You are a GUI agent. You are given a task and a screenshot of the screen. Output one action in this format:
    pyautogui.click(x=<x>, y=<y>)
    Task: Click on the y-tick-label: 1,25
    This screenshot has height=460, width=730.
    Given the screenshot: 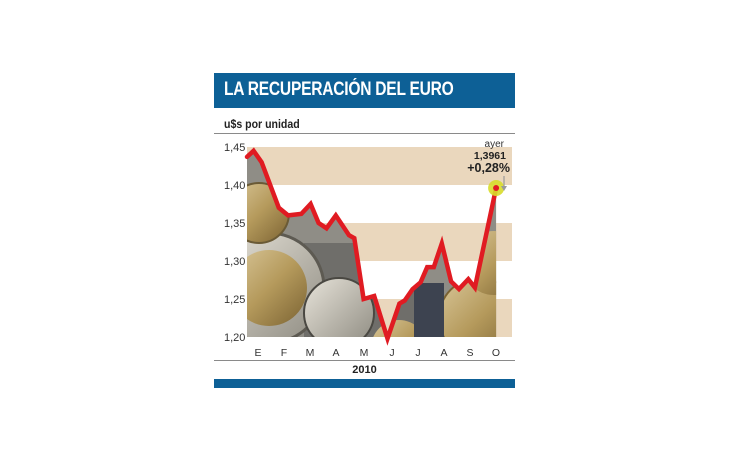 What is the action you would take?
    pyautogui.click(x=234, y=300)
    